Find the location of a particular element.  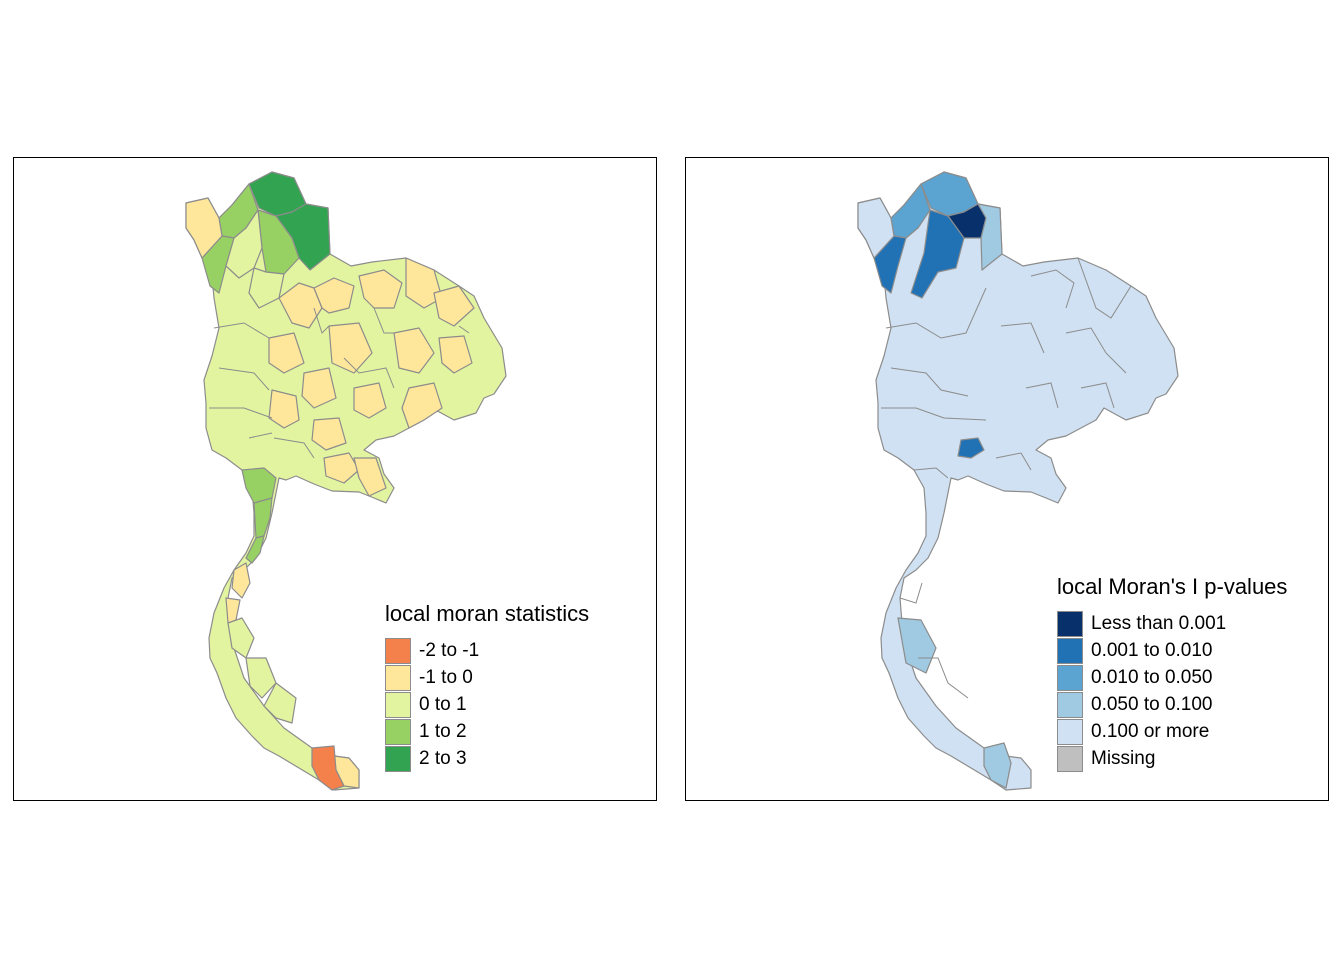

province-w2 is located at coordinates (263, 518).